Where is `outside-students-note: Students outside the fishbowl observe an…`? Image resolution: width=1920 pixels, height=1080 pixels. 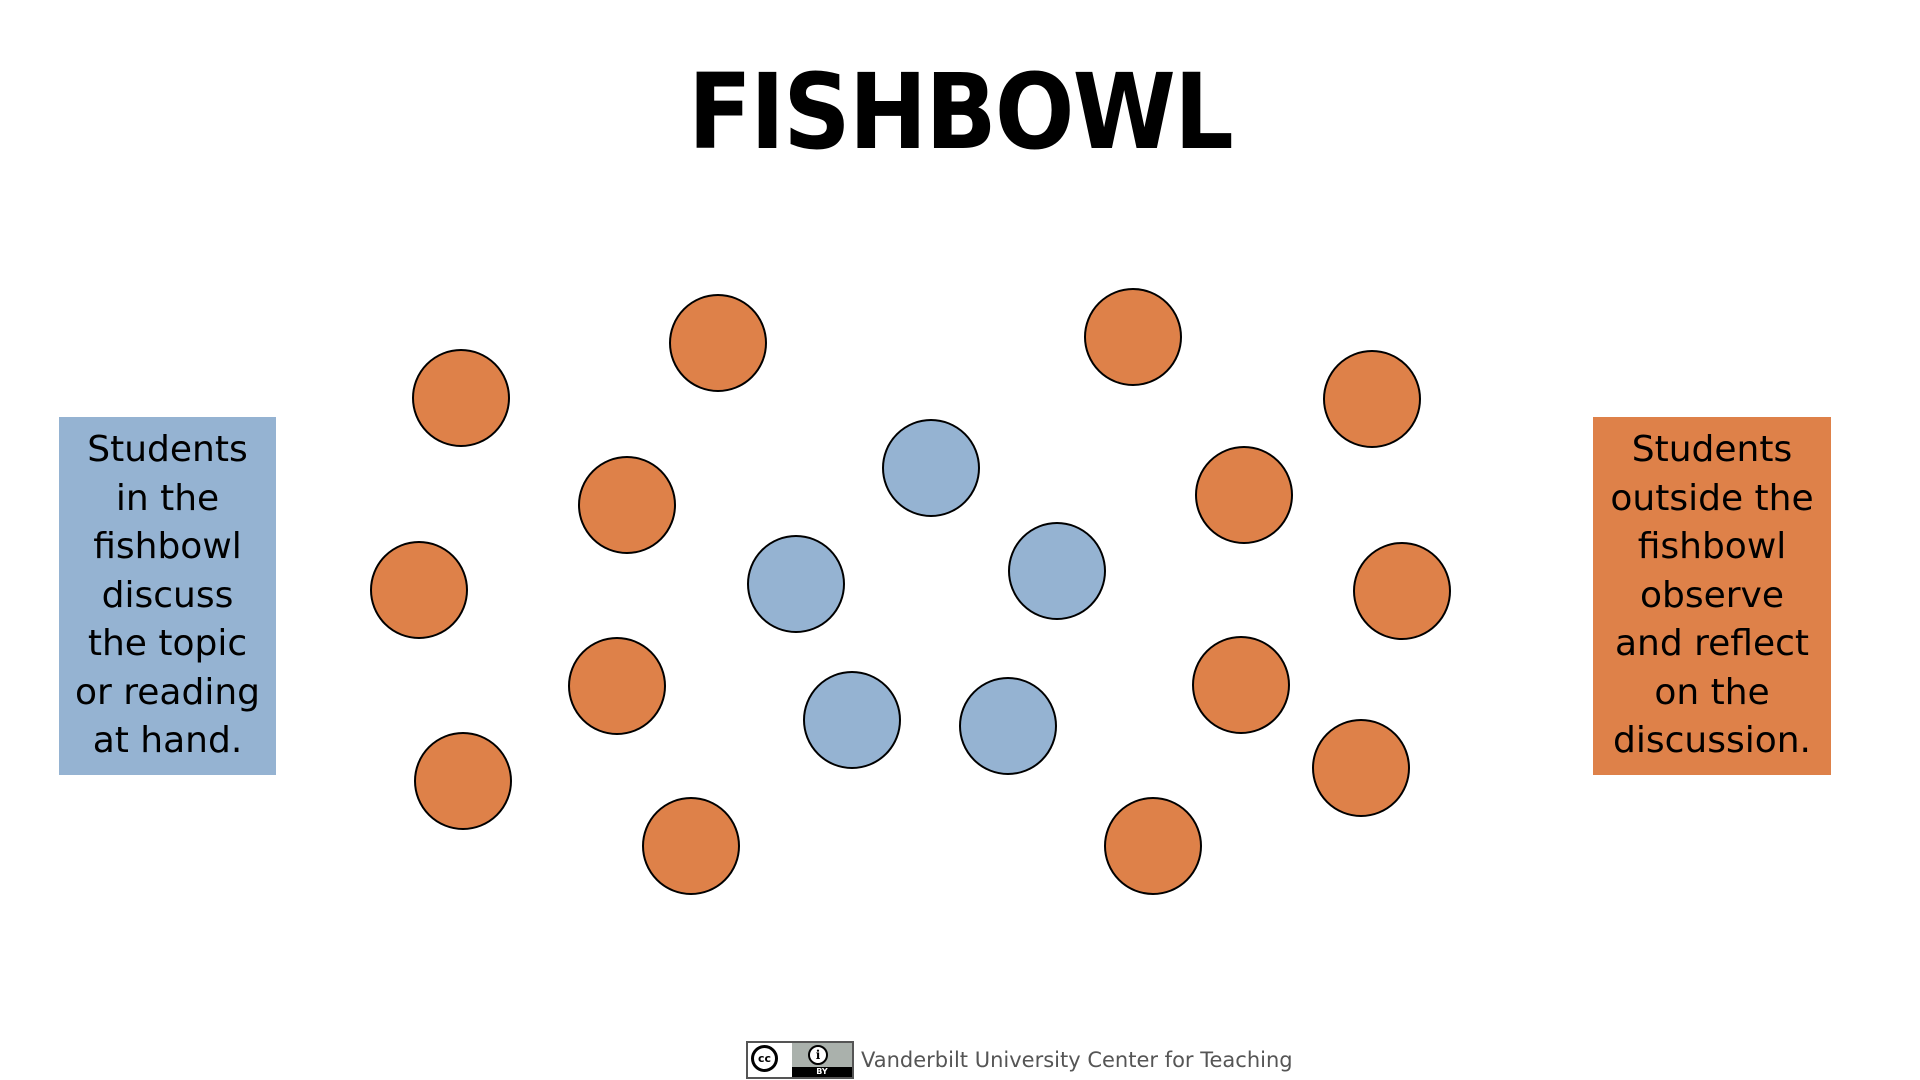 outside-students-note: Students outside the fishbowl observe an… is located at coordinates (1712, 596).